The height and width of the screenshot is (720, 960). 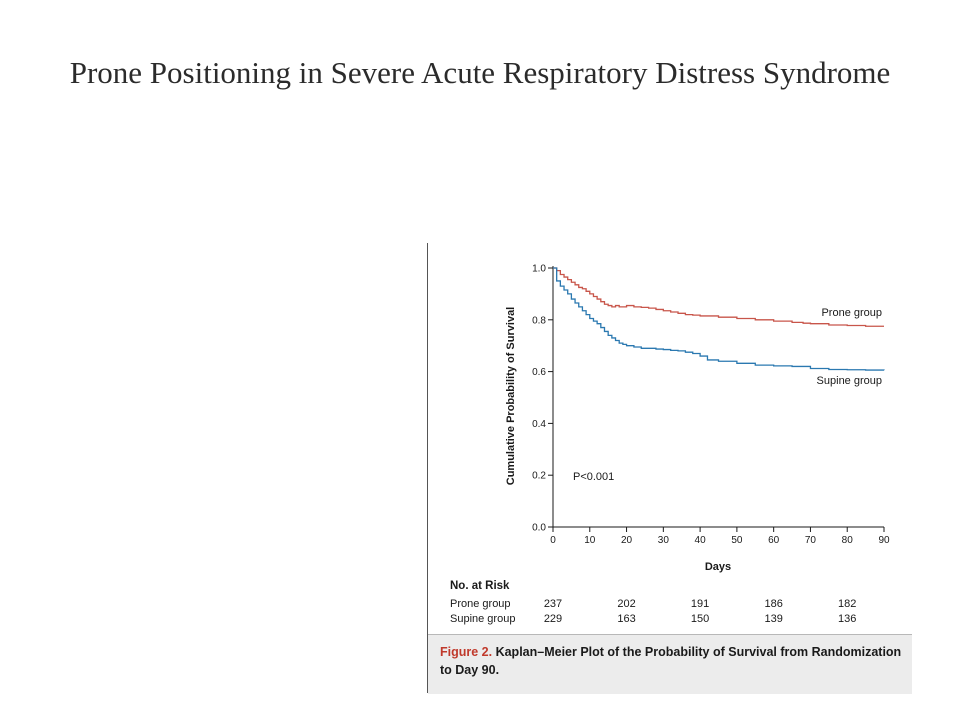 I want to click on x-axis-title: Days, so click(x=718, y=567).